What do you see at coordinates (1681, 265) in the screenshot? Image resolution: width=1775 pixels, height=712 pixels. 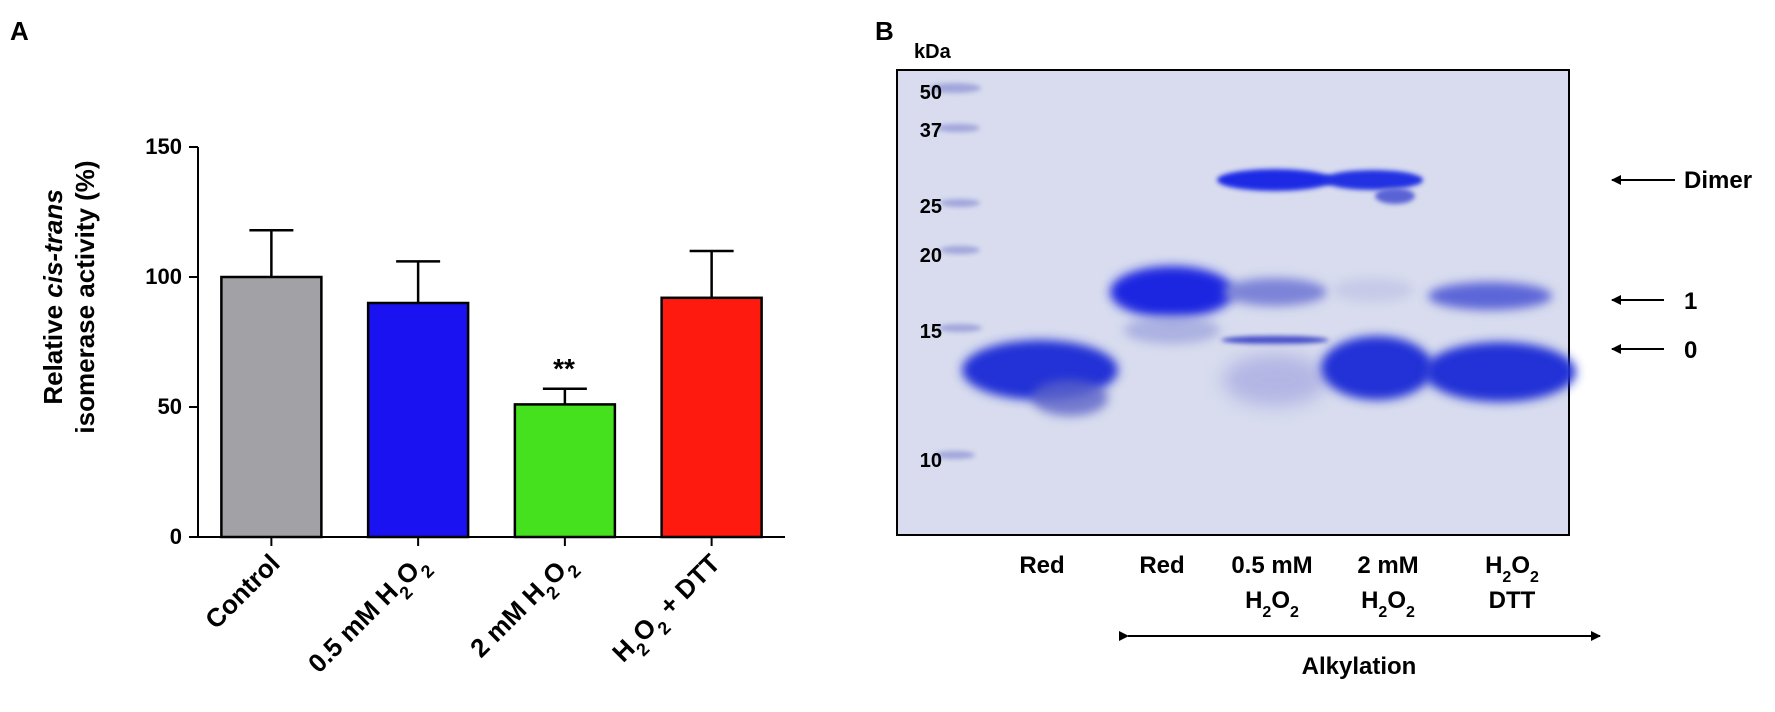 I see `band-annotations: Dimer 1 0` at bounding box center [1681, 265].